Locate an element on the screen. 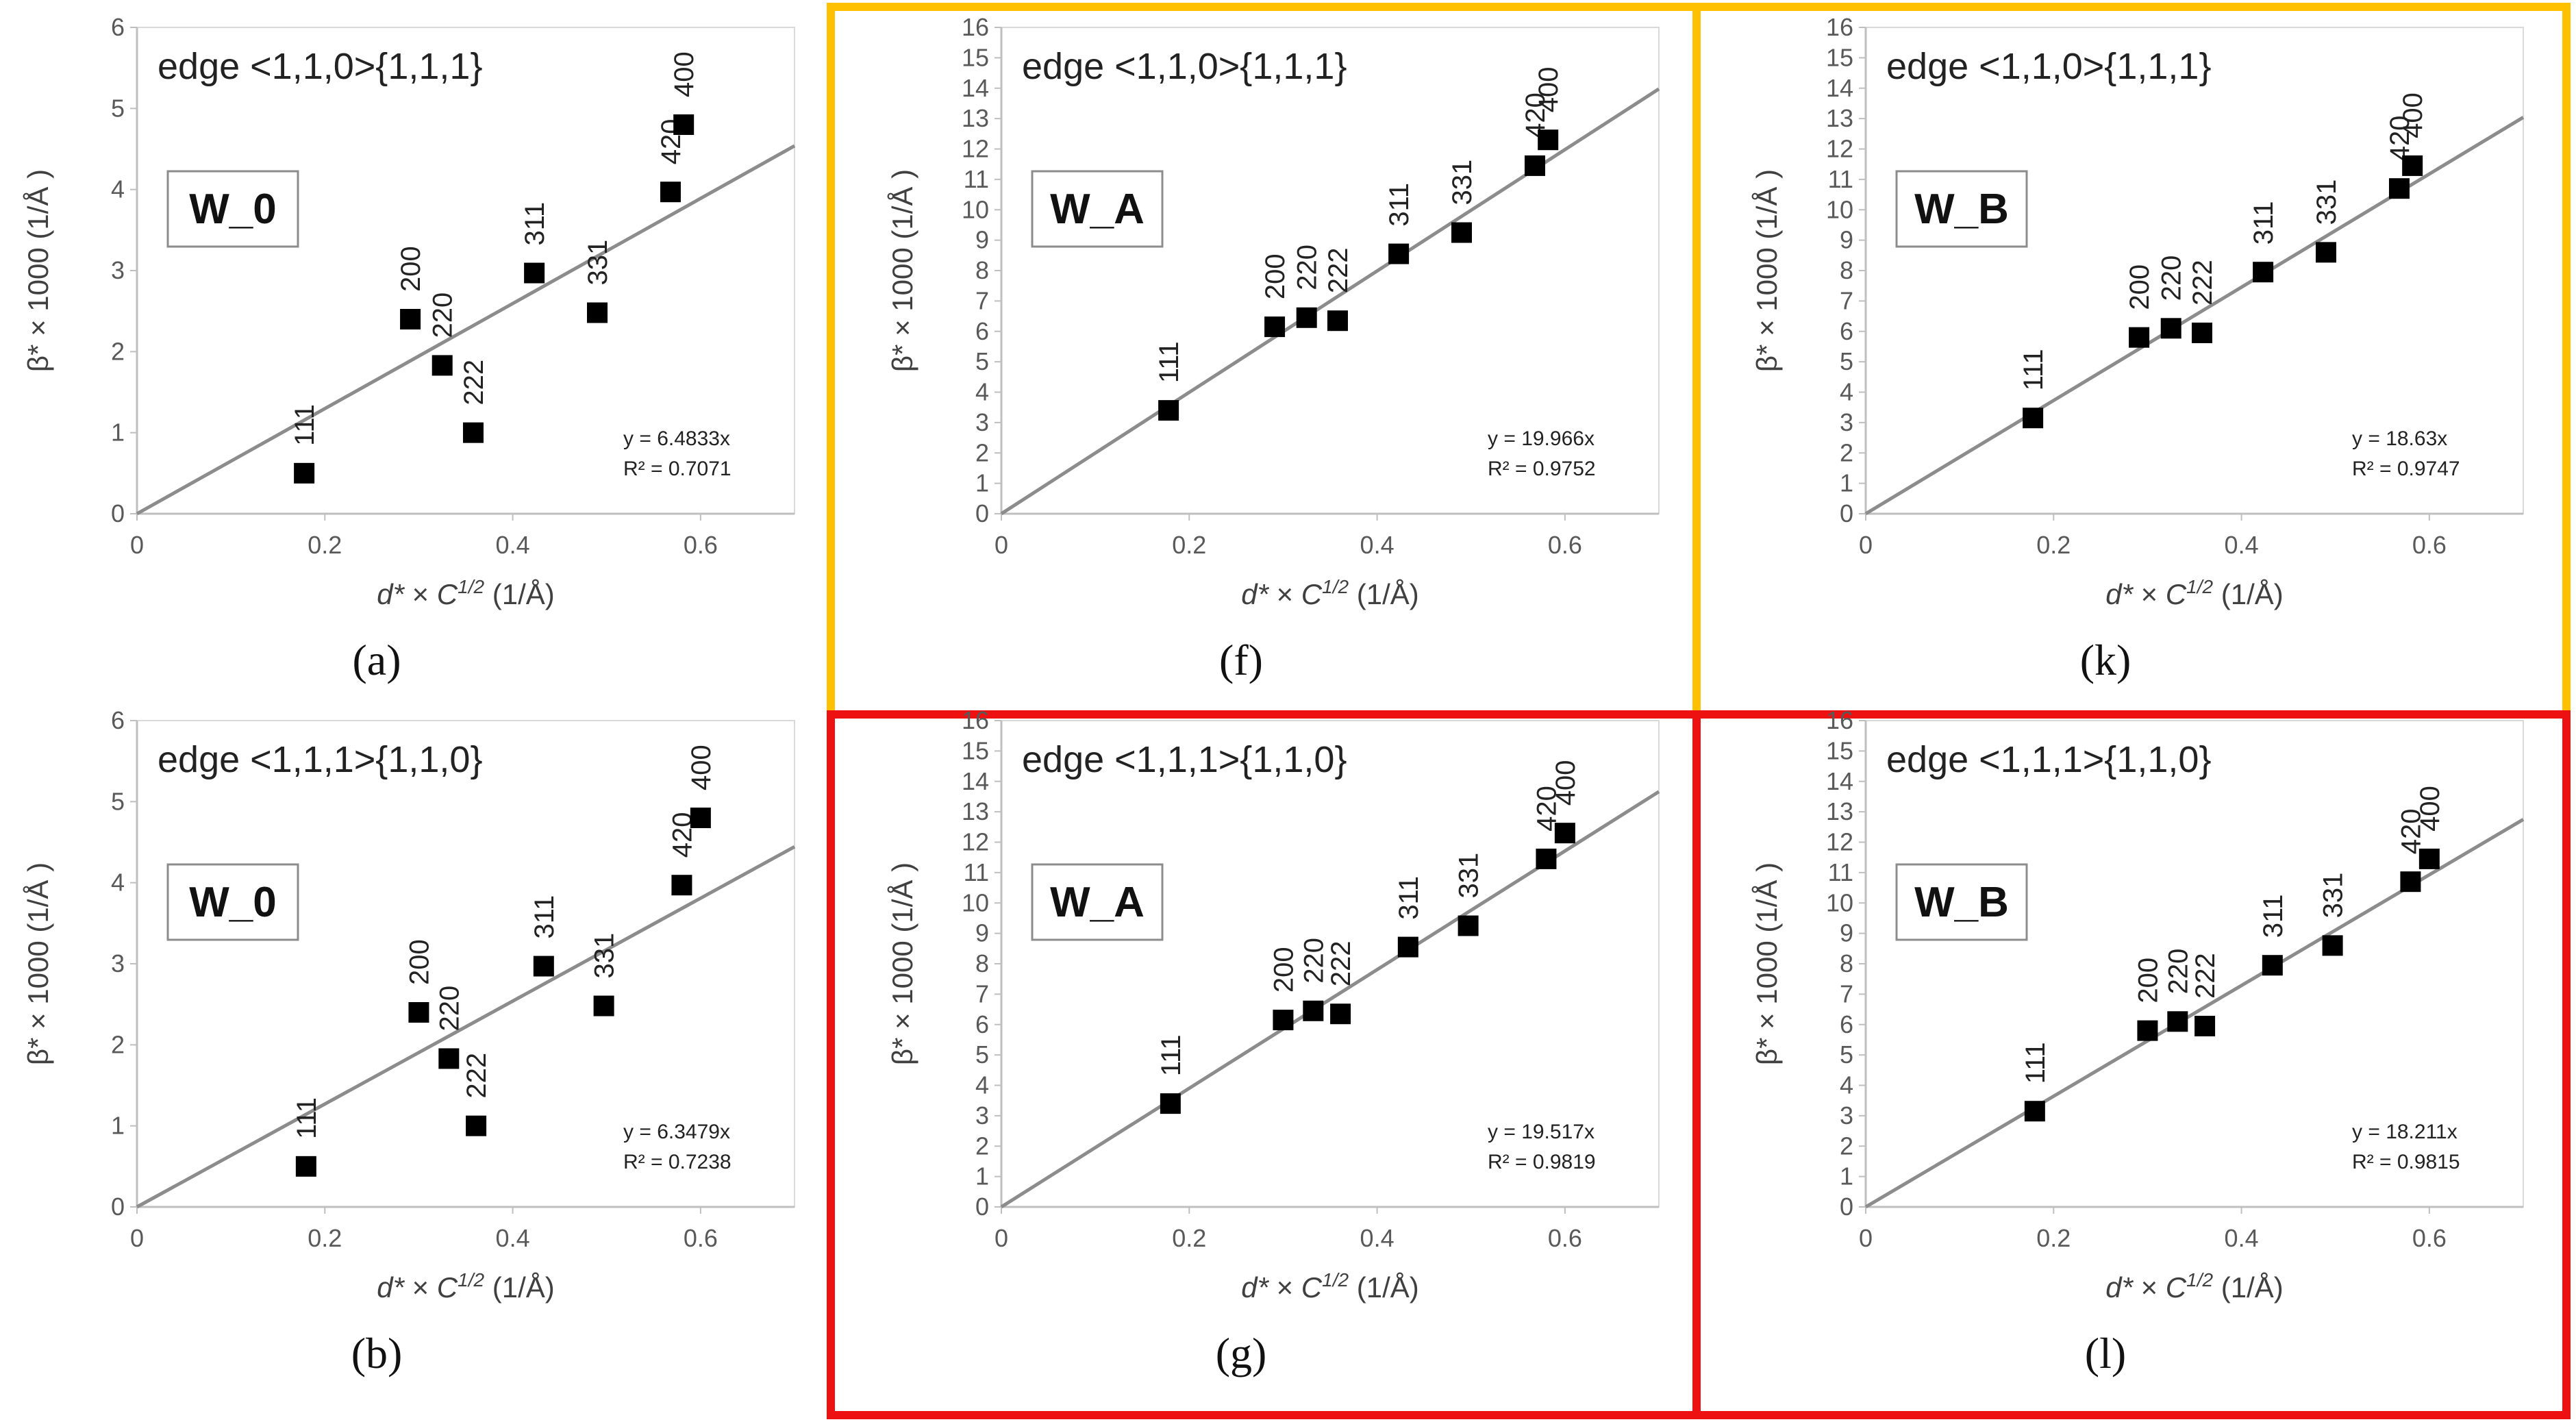 The height and width of the screenshot is (1422, 2576). chart-title: edge <1,1,0>{1,1,1} is located at coordinates (320, 66).